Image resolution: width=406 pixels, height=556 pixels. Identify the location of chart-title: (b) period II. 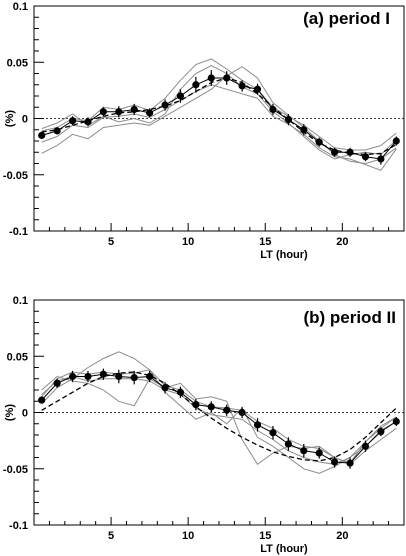
(349, 317).